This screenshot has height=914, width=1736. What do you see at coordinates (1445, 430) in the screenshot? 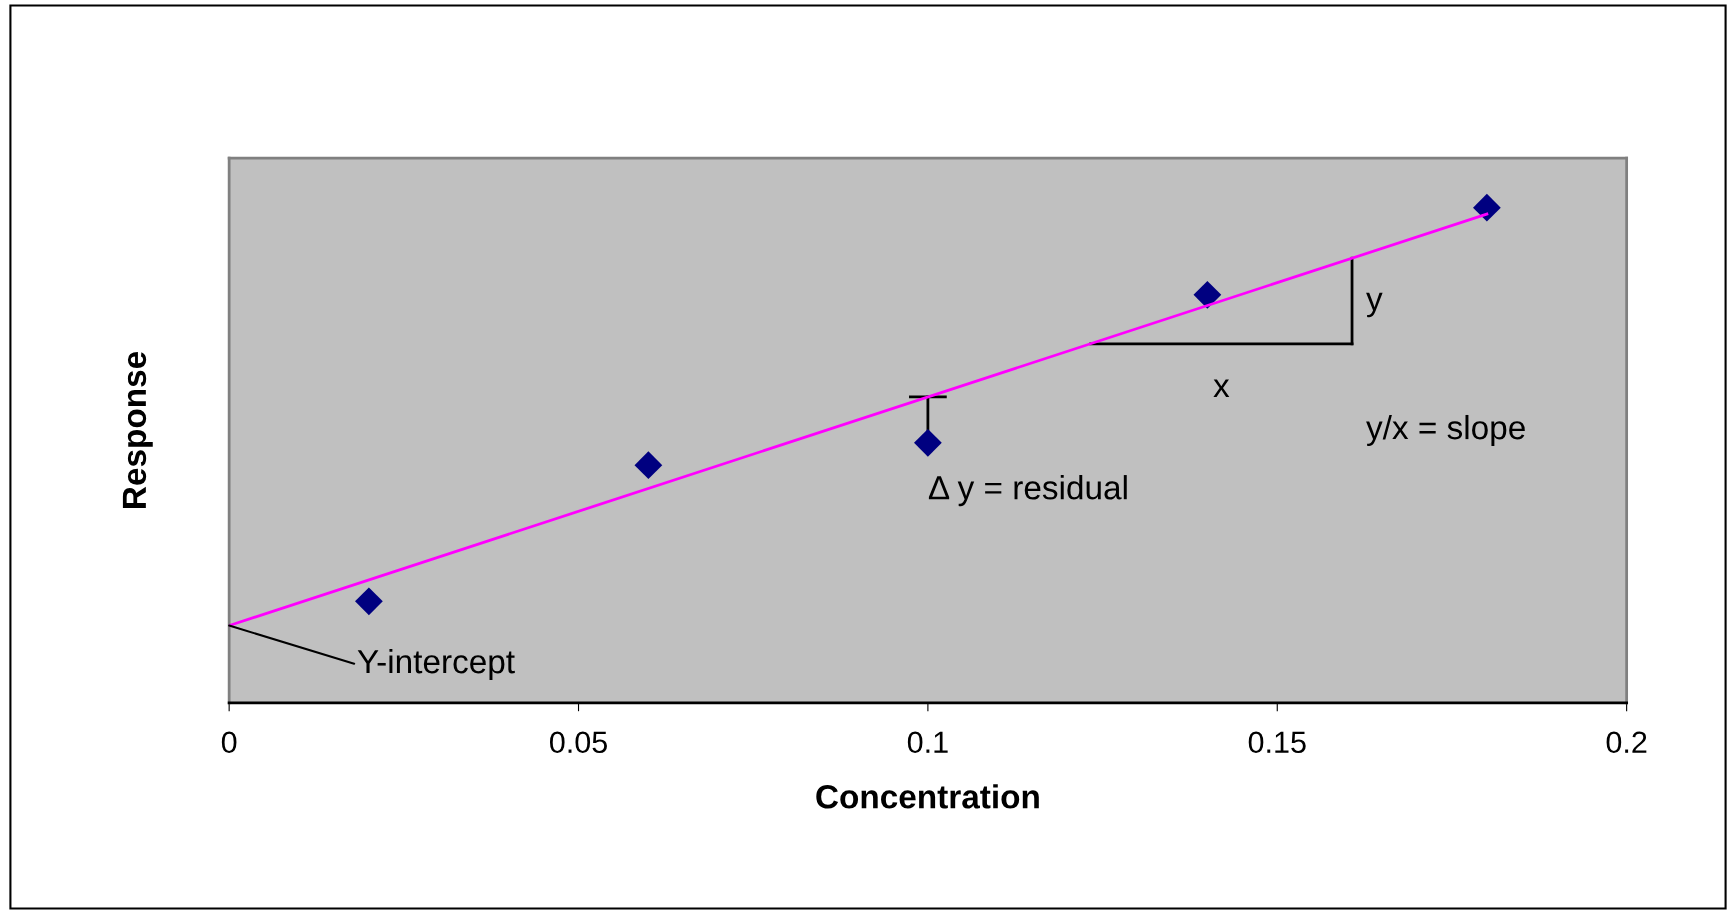
I see `annotation: y/x = slope` at bounding box center [1445, 430].